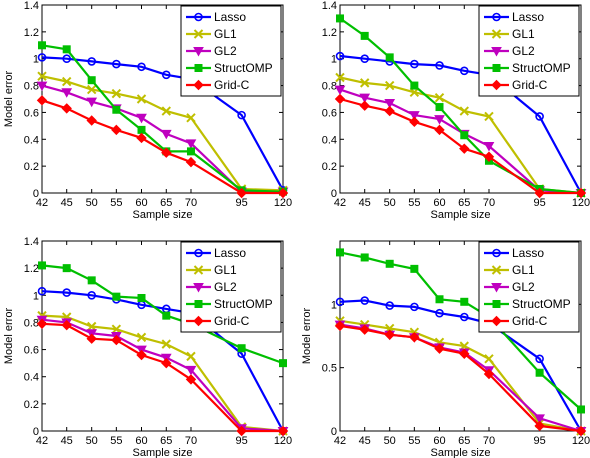 The image size is (590, 458). I want to click on x-tick-label: 55, so click(414, 203).